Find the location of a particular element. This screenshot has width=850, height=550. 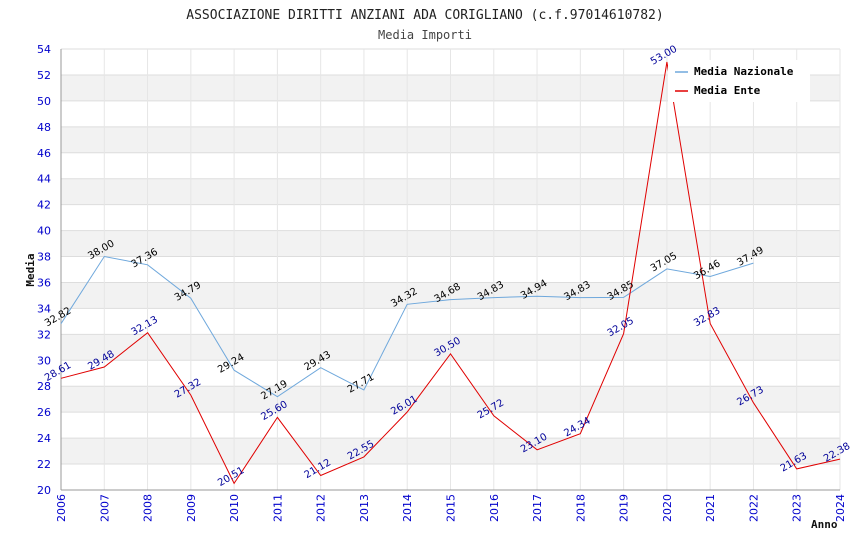

y-tick-label: 20 is located at coordinates (44, 490).